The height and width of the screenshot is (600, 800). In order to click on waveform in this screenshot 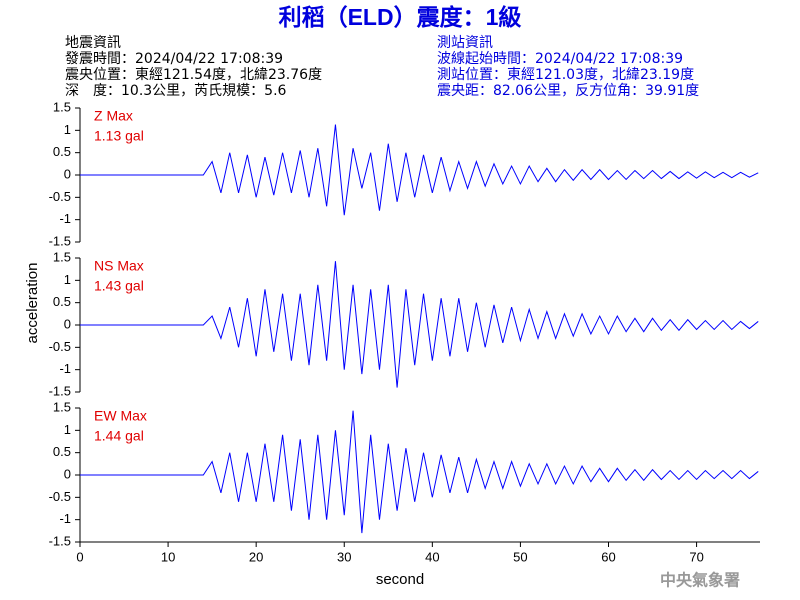, I will do `click(419, 170)`.